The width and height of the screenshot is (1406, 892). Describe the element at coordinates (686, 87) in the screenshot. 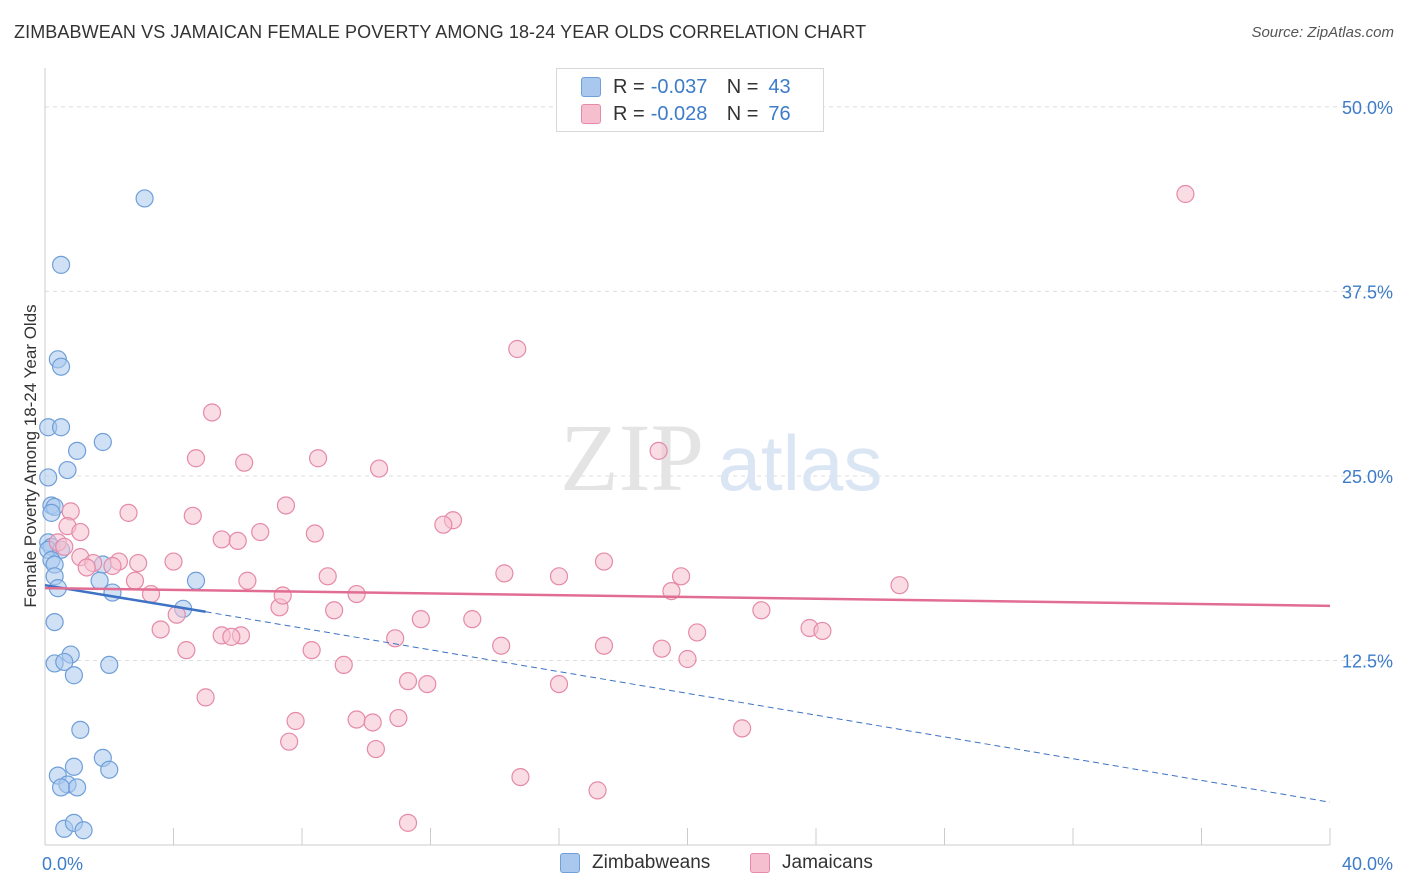

I see `legend-row-zimbabweans: R = -0.037 N = 43` at that location.